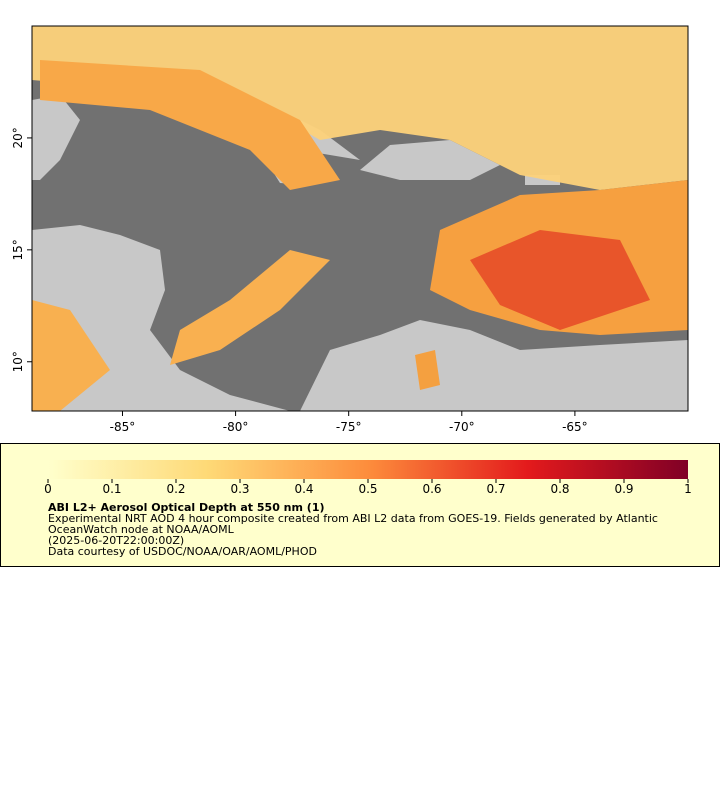 Image resolution: width=720 pixels, height=804 pixels. What do you see at coordinates (559, 489) in the screenshot?
I see `colorbar-tick-label: 0.8` at bounding box center [559, 489].